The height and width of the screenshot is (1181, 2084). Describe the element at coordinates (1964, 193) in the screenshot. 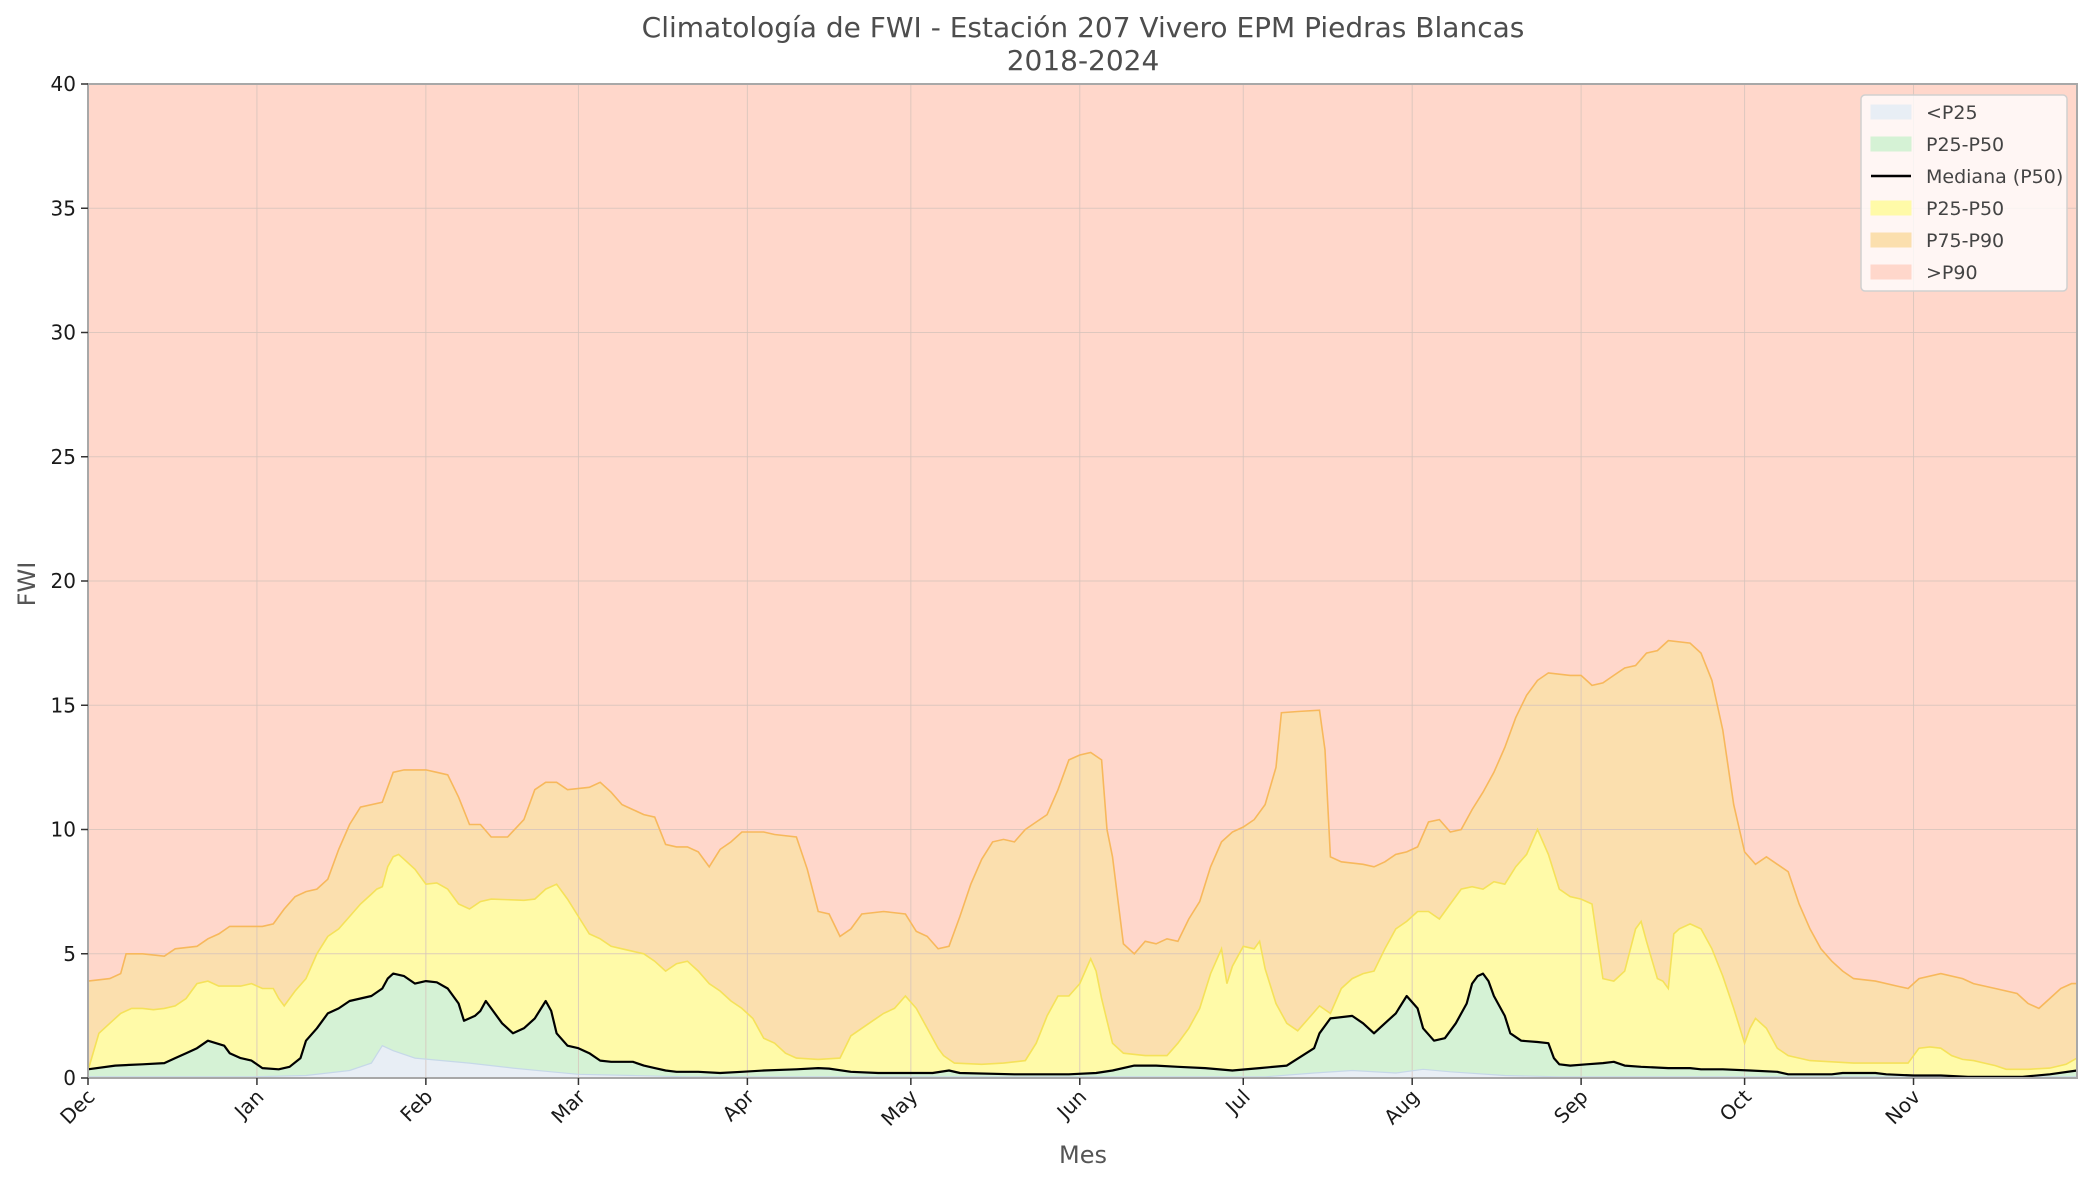

I see `legend-box` at that location.